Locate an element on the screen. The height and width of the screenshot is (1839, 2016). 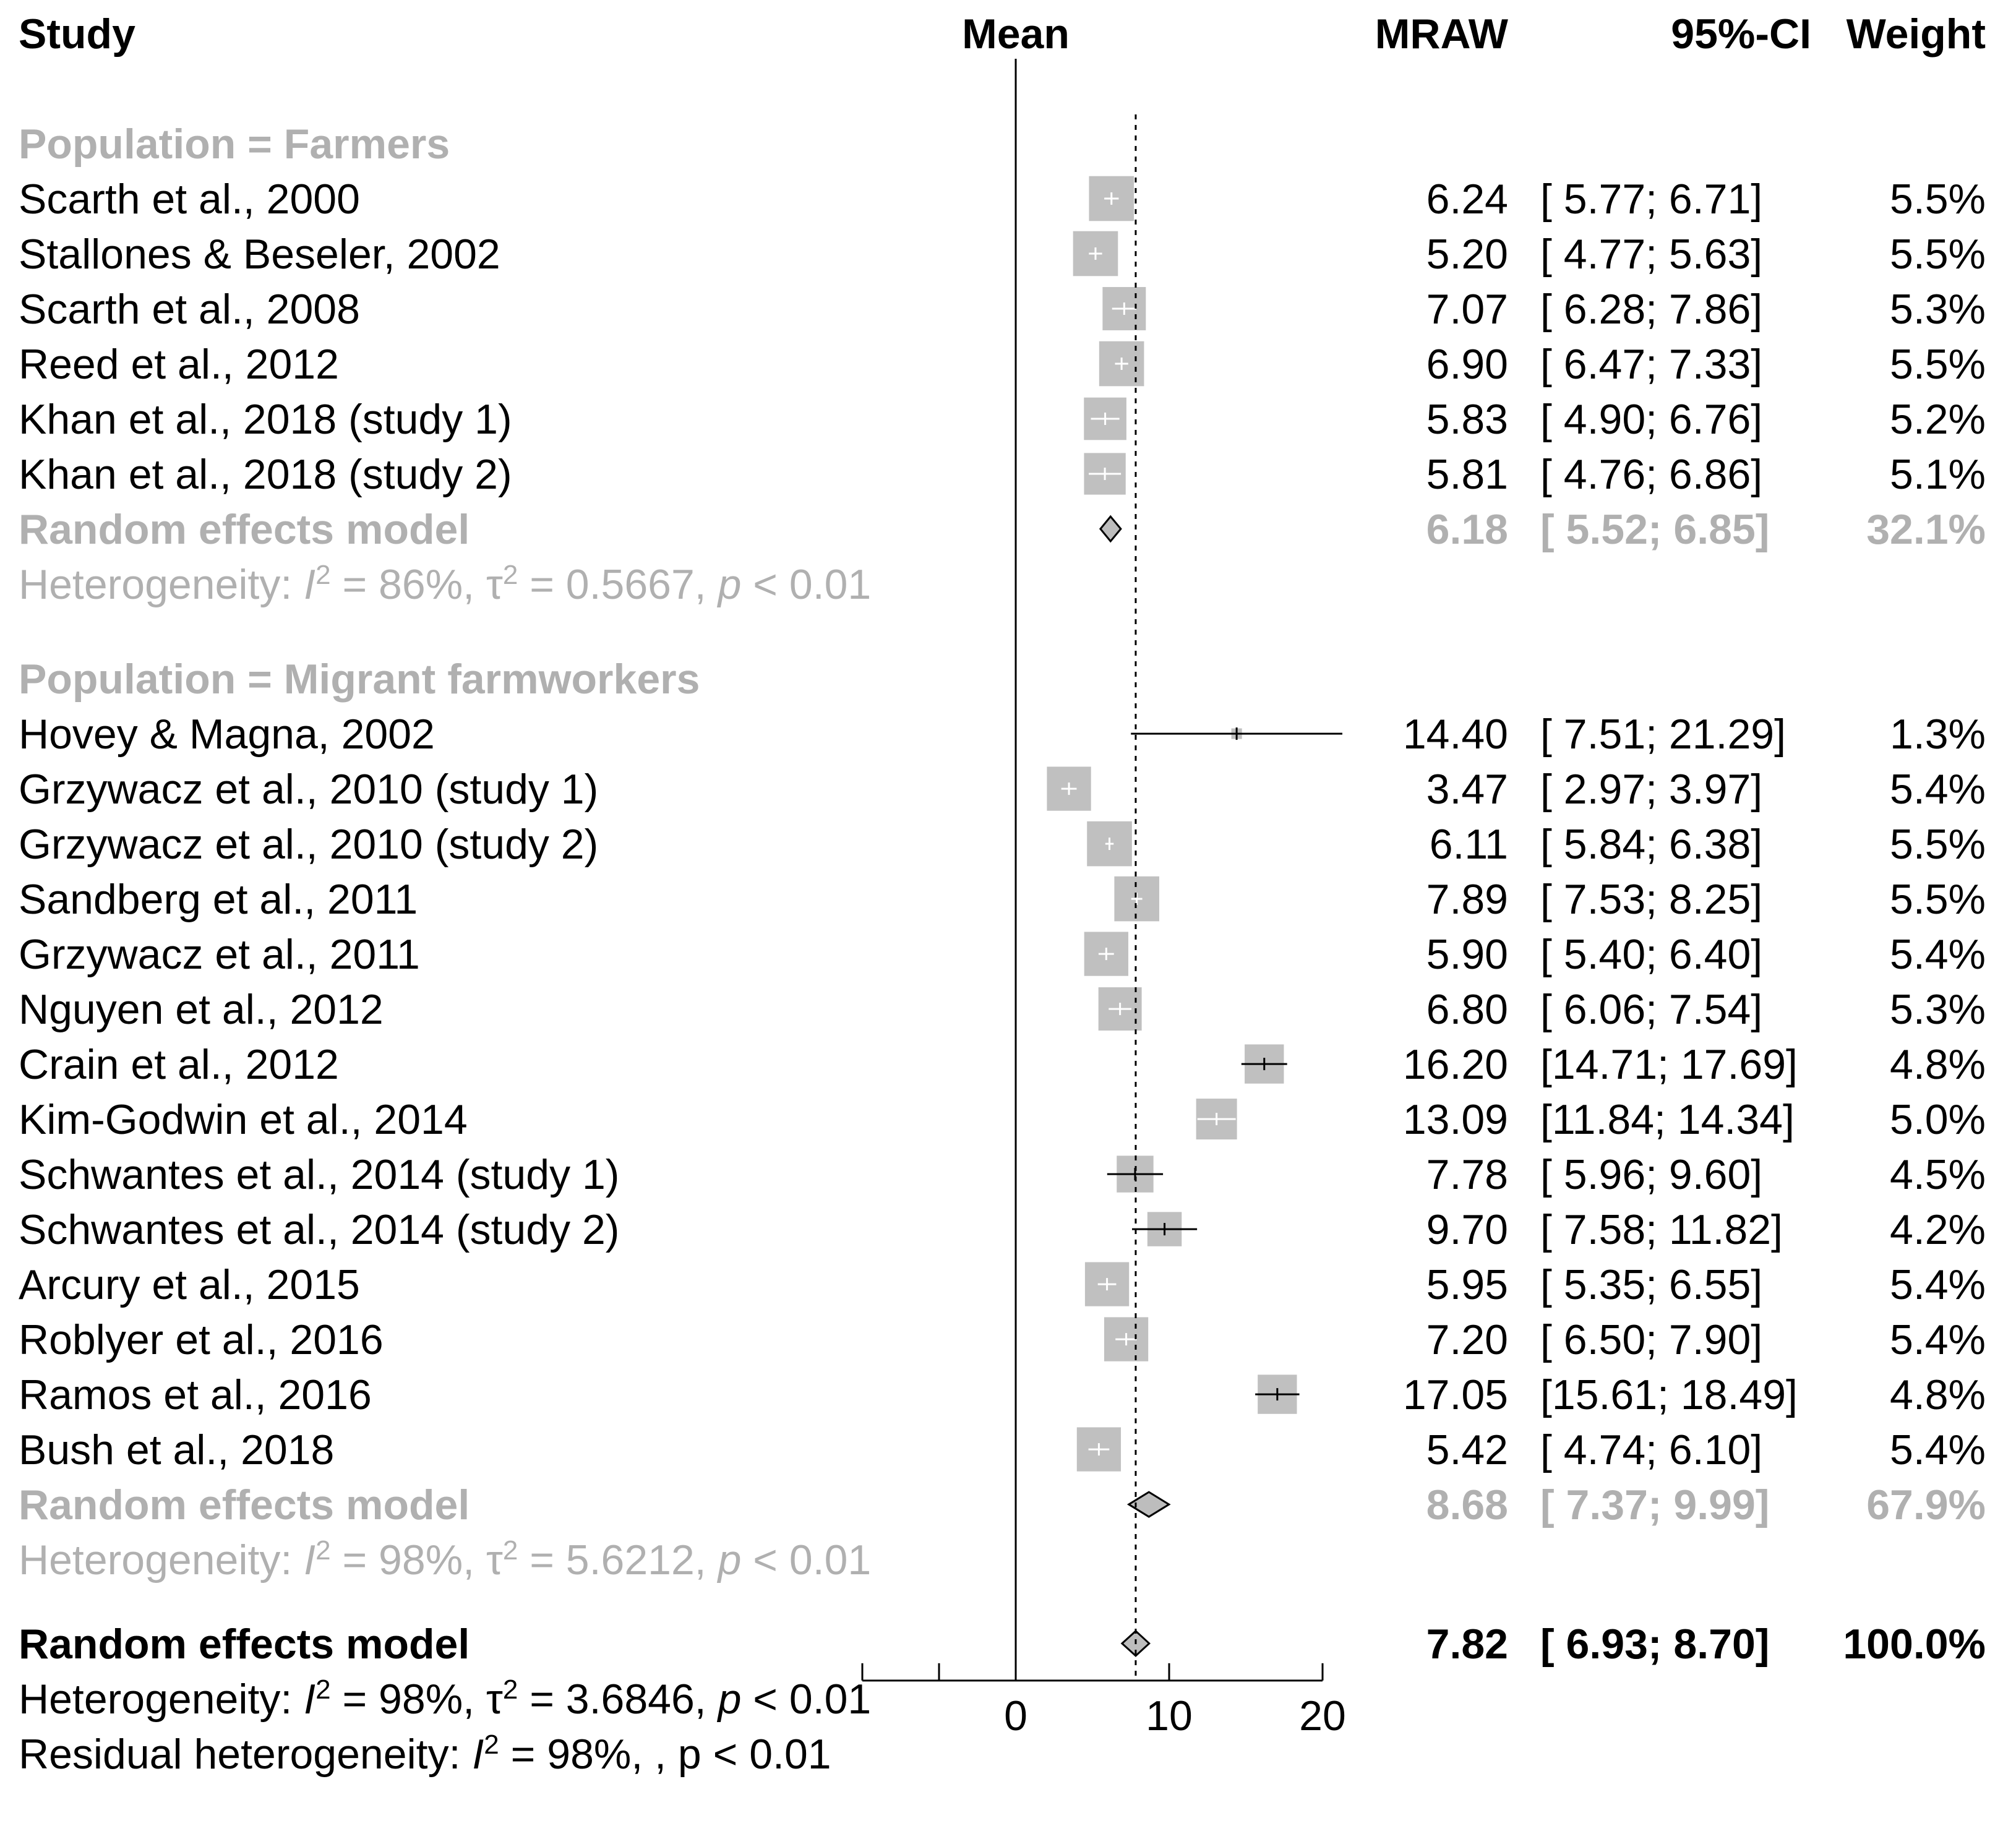
study-name: Stallones & Beseler, 2002 is located at coordinates (259, 254).